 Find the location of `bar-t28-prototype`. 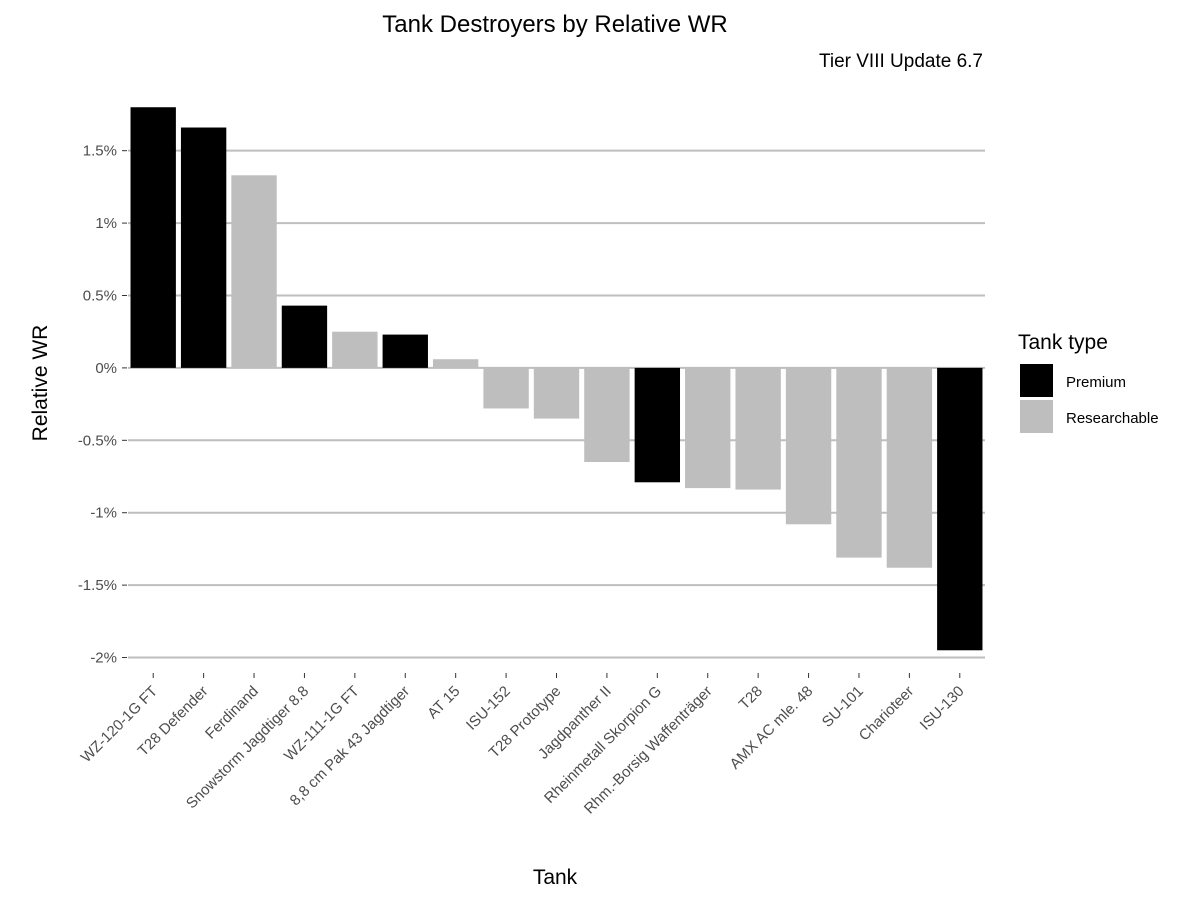

bar-t28-prototype is located at coordinates (556, 393).